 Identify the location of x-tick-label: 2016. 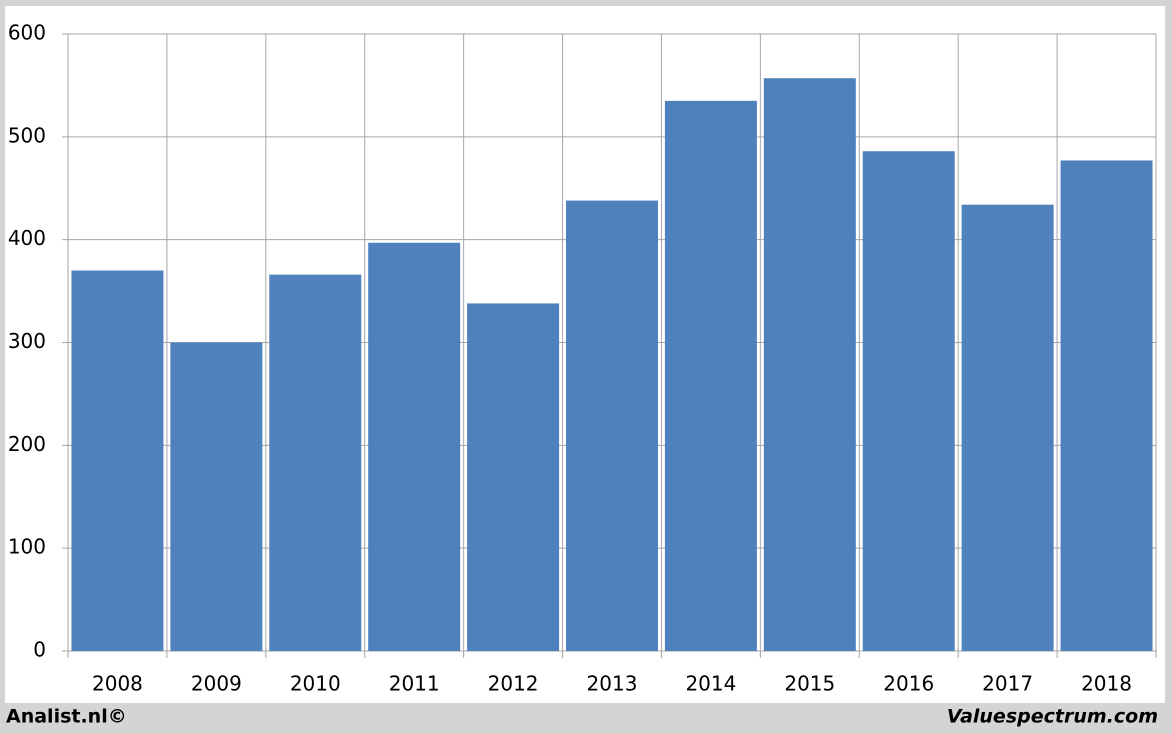
(908, 684).